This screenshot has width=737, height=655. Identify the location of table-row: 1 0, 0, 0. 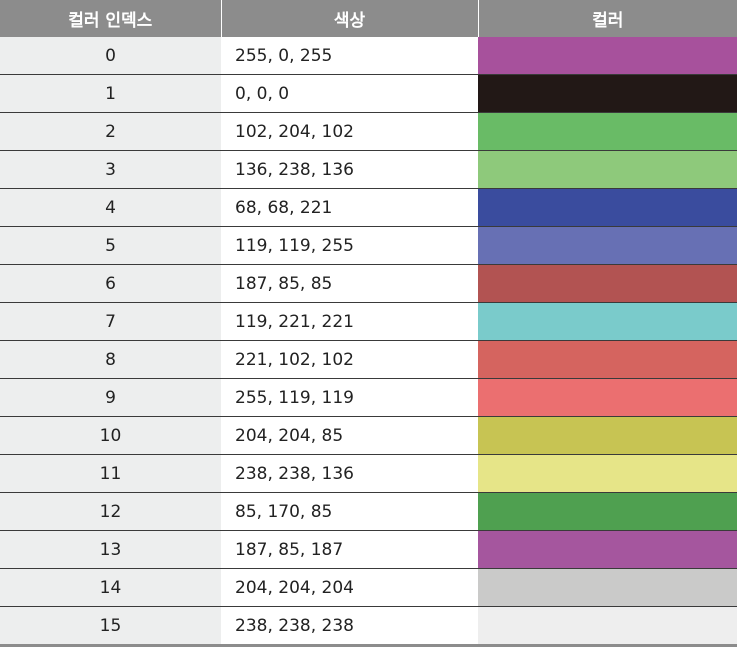
(368, 93).